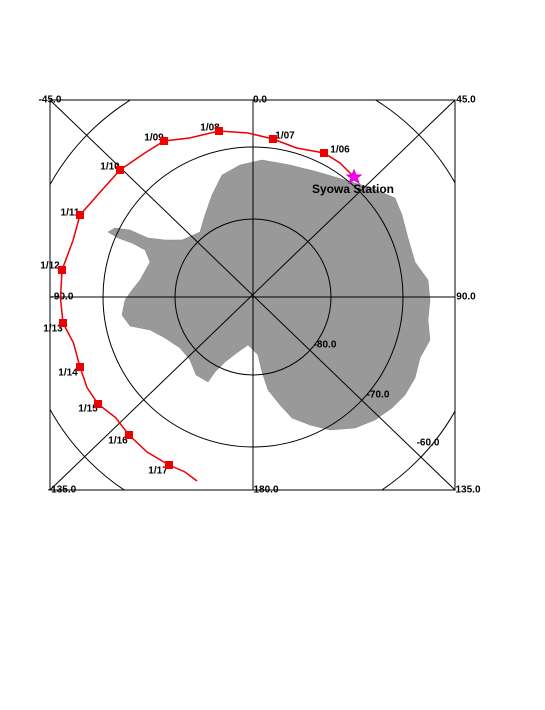 This screenshot has width=545, height=710. I want to click on longitude-label: -135.0, so click(62, 490).